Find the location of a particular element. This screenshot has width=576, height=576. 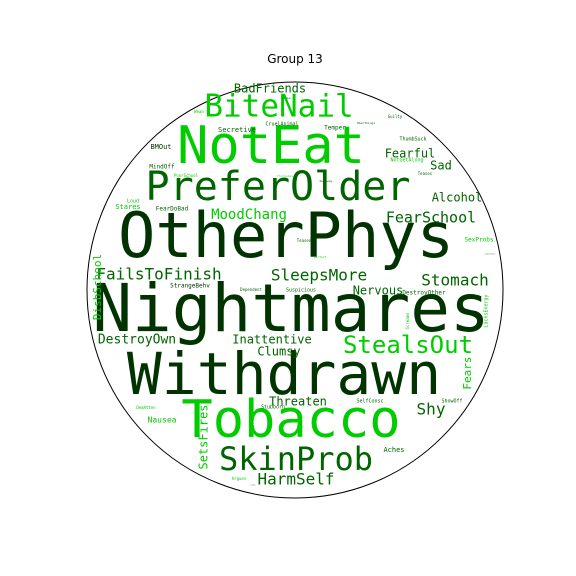

word-destroyother: DestroyOther is located at coordinates (424, 293).